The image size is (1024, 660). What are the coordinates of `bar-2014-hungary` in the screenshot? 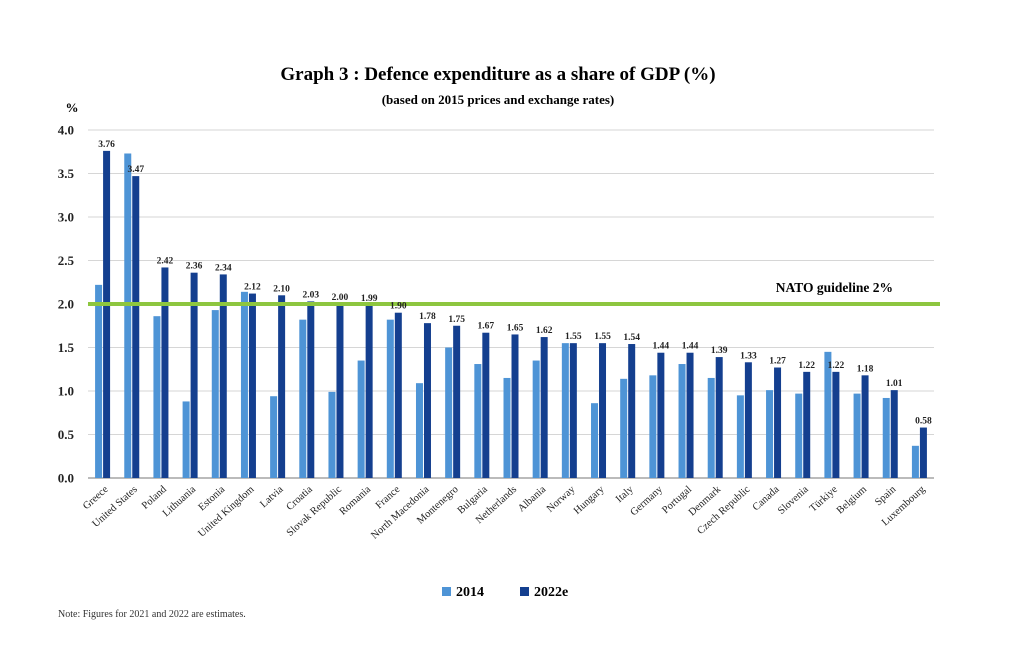 It's located at (595, 440).